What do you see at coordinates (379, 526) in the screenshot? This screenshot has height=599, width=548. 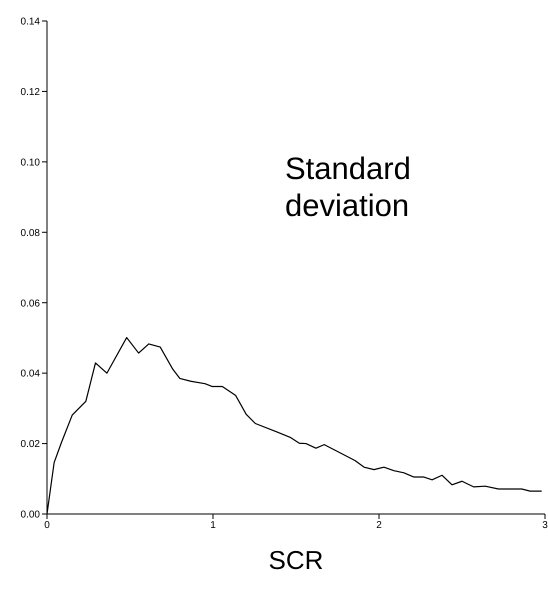 I see `x-tick-label: 2` at bounding box center [379, 526].